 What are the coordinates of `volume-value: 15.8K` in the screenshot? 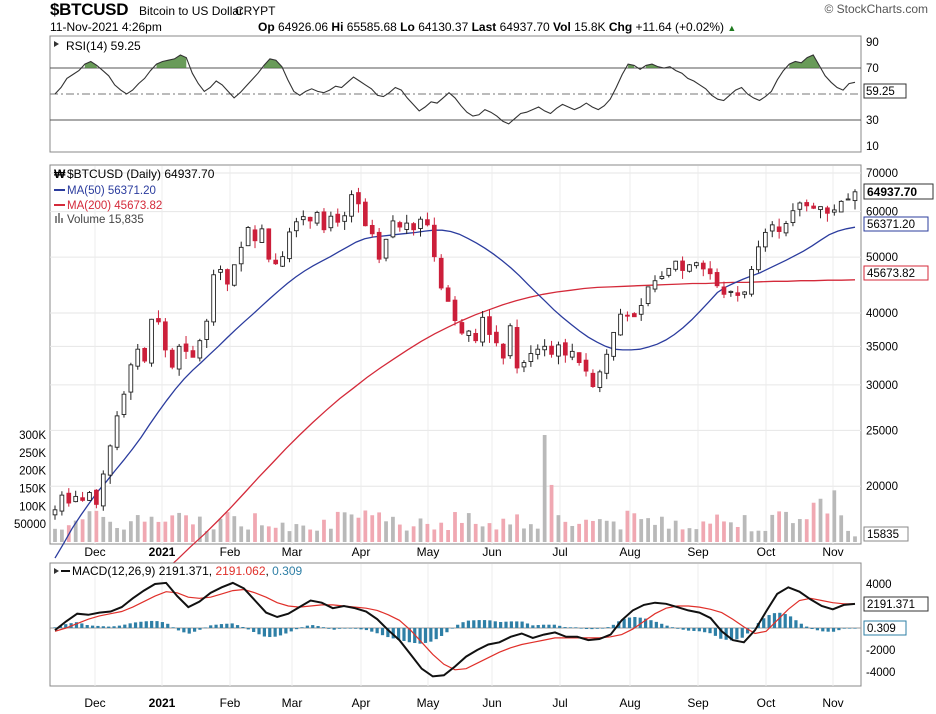 It's located at (590, 27).